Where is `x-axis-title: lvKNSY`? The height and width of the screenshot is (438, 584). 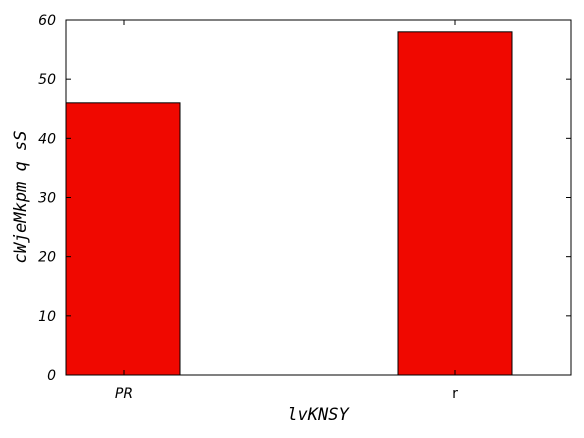 x-axis-title: lvKNSY is located at coordinates (318, 415).